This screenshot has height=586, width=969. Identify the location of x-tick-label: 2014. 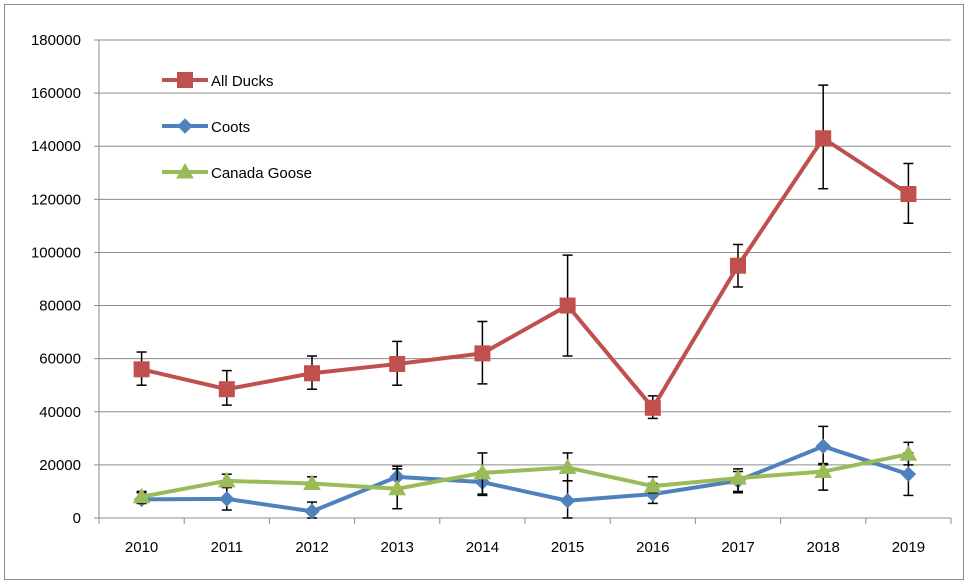
(482, 547).